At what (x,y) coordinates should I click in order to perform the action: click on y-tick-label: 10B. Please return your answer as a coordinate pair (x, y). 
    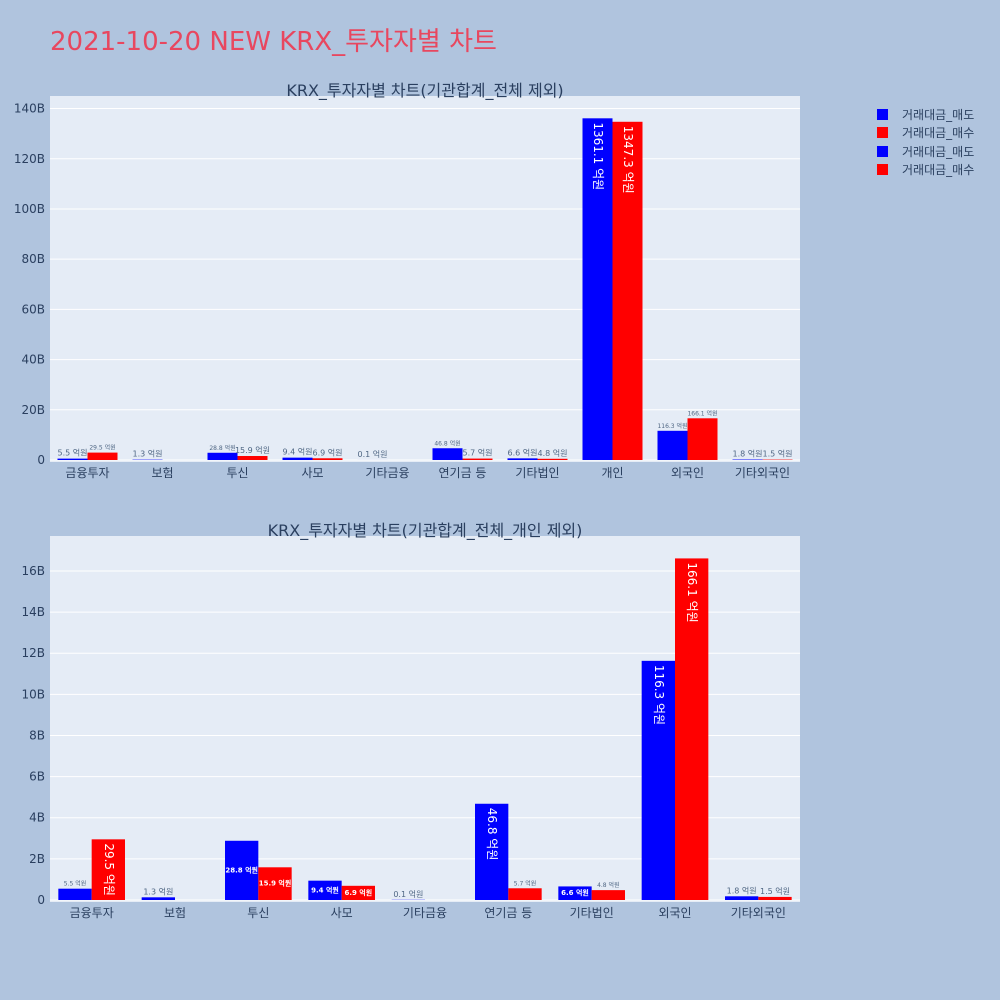
    Looking at the image, I should click on (33, 694).